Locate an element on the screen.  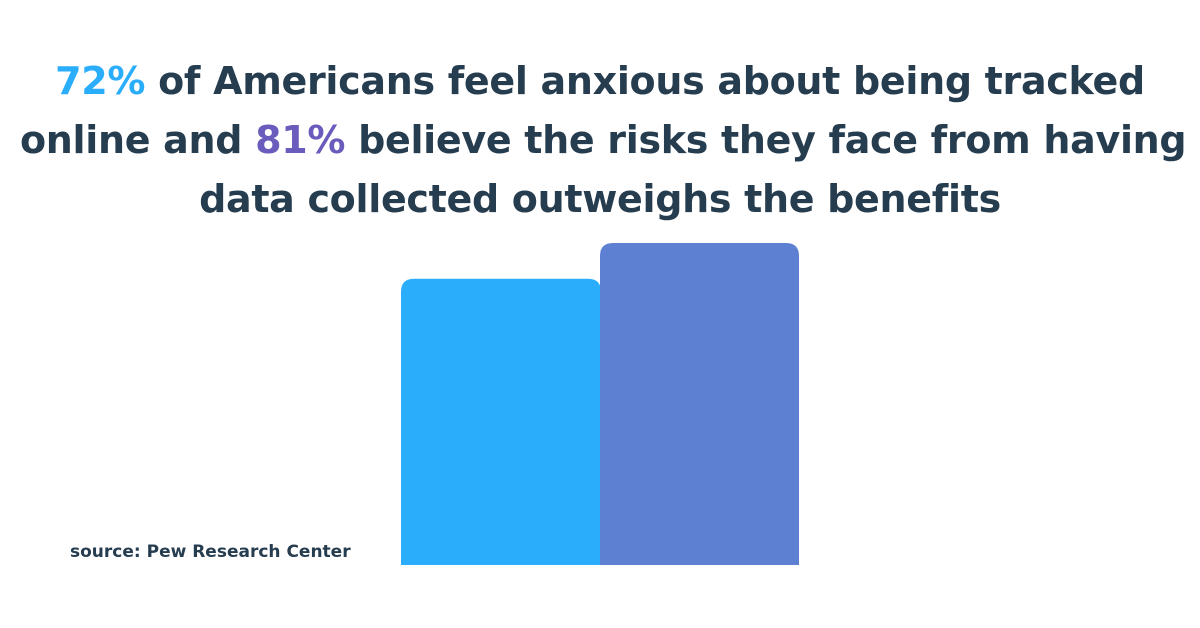
headline-line-2-text: believe the risks they face from having is located at coordinates (766, 140).